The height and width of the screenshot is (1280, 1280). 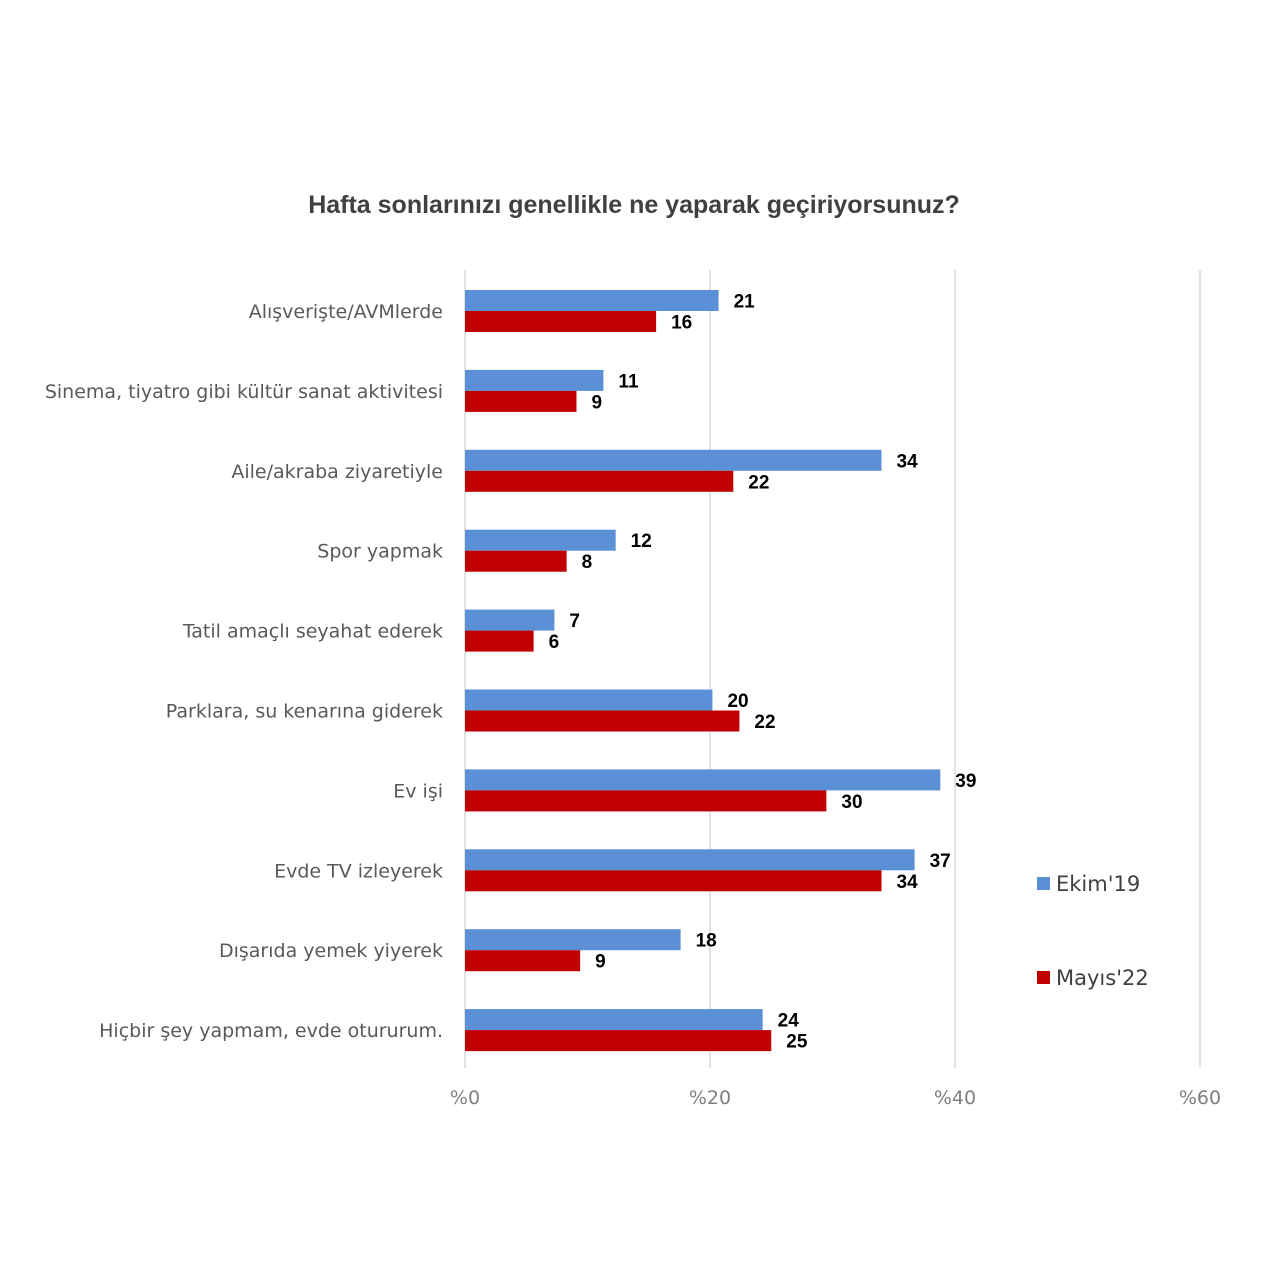 What do you see at coordinates (797, 1042) in the screenshot?
I see `data-label: 25` at bounding box center [797, 1042].